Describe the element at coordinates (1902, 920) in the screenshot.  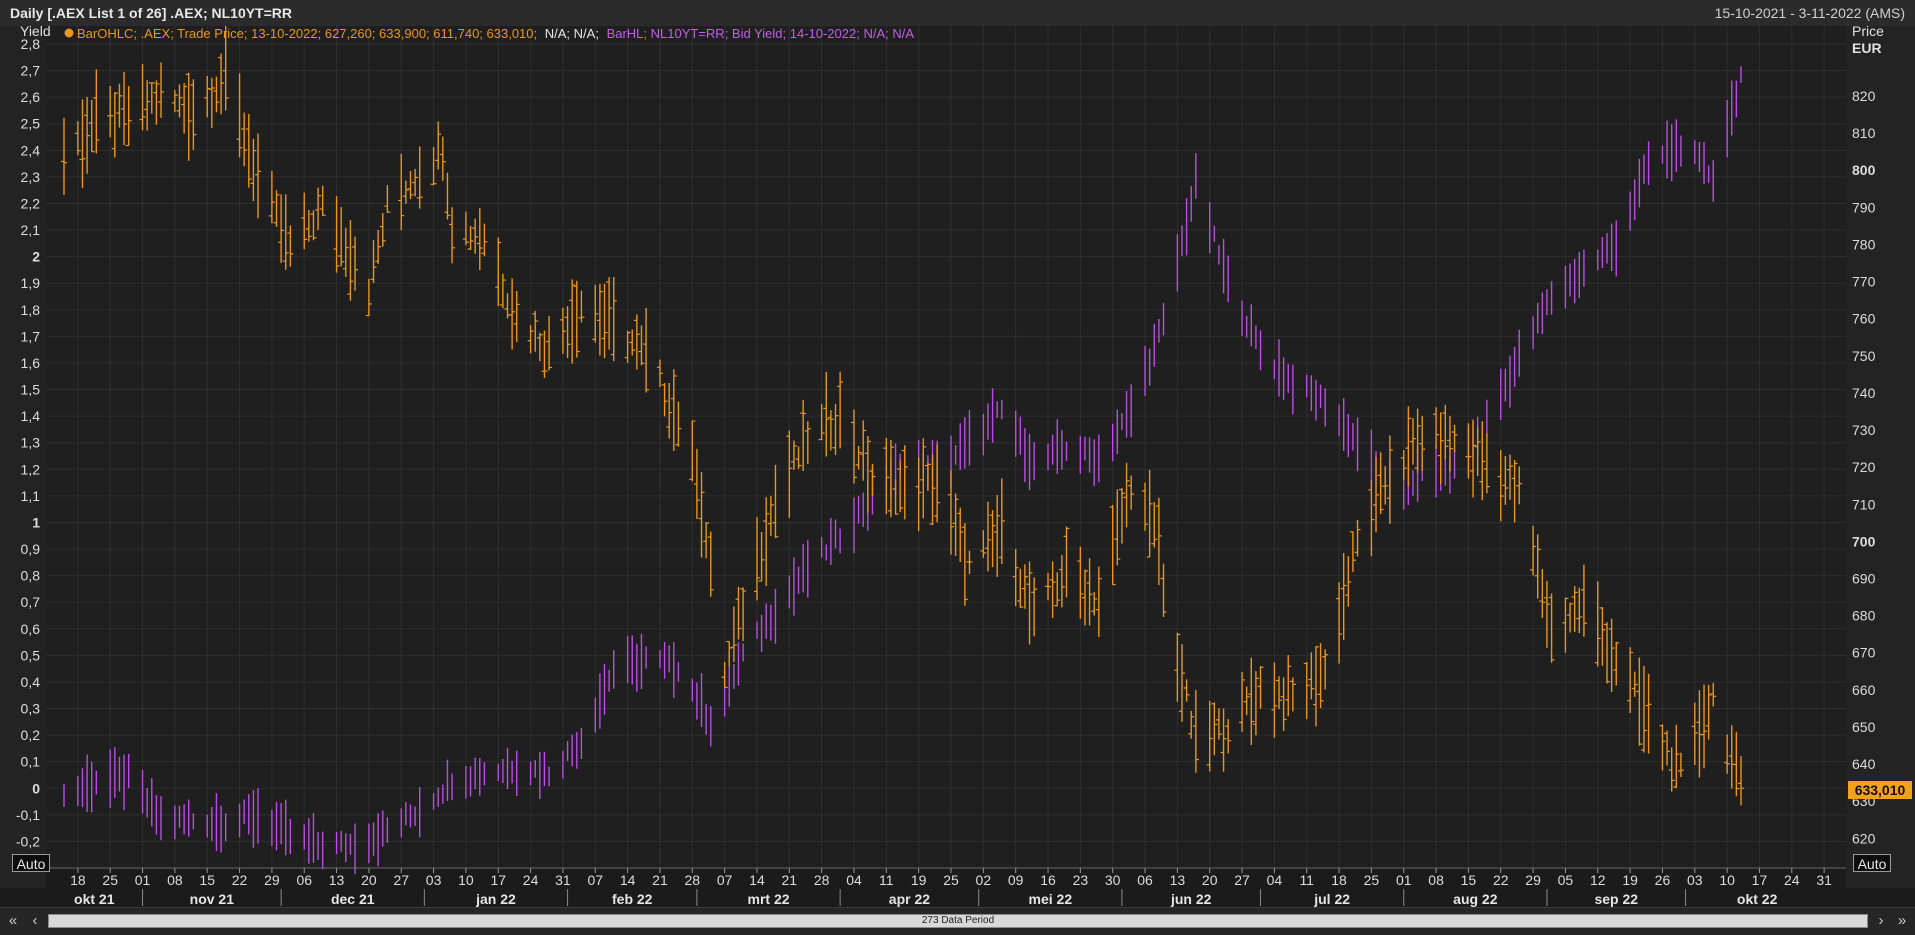
I see `fast-forward-icon: »` at that location.